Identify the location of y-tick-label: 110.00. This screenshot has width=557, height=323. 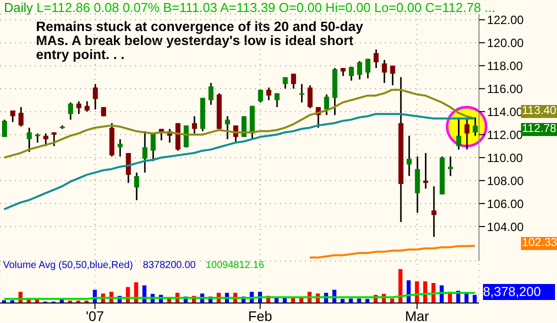
(505, 157).